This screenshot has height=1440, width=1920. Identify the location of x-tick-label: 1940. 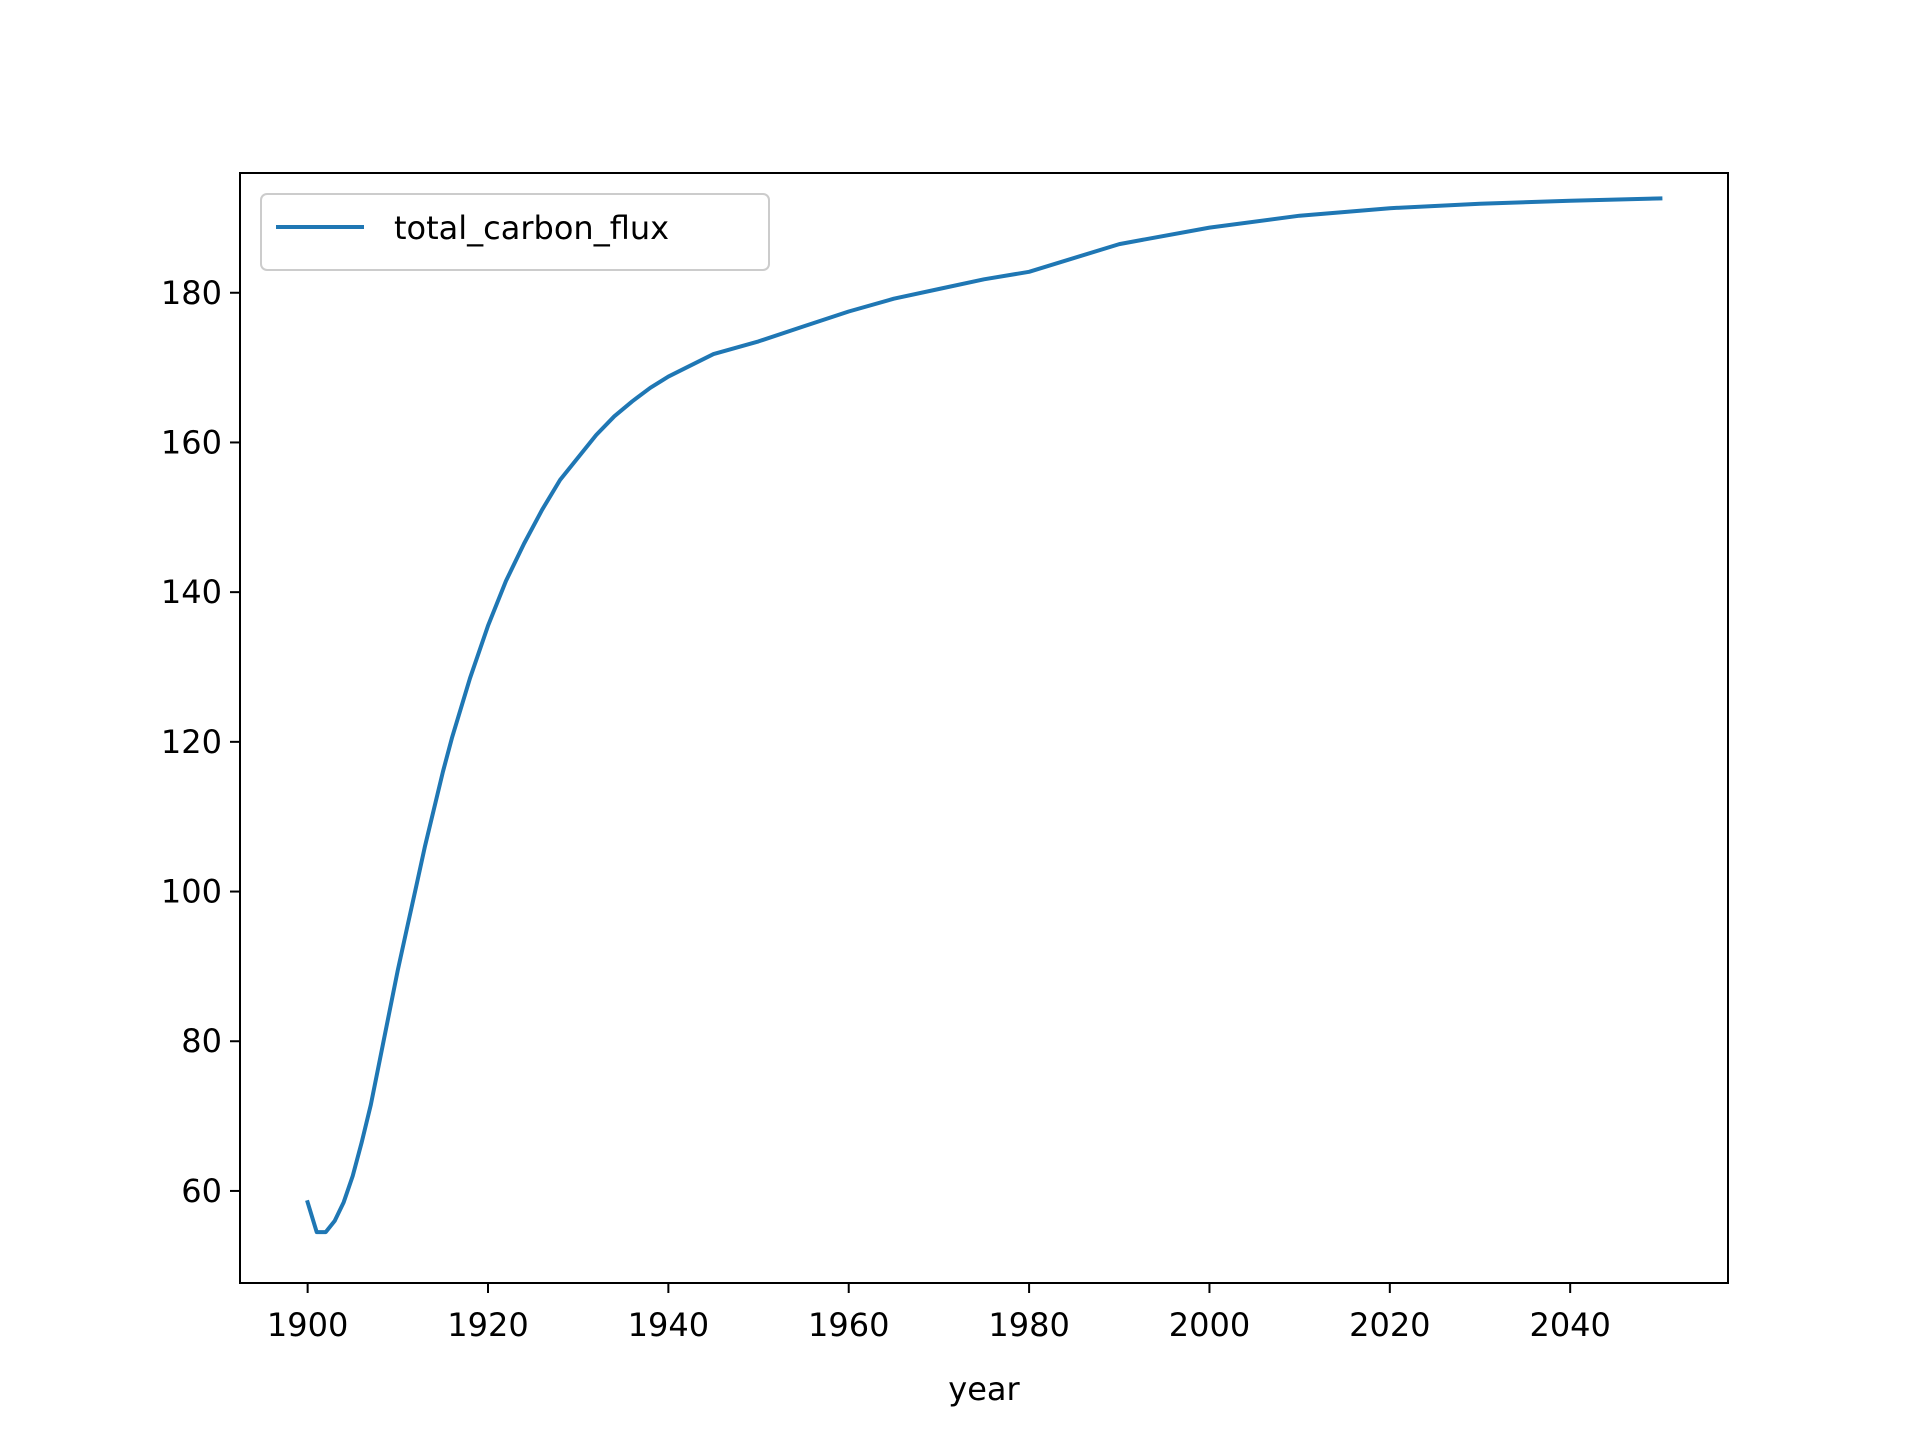
(668, 1325).